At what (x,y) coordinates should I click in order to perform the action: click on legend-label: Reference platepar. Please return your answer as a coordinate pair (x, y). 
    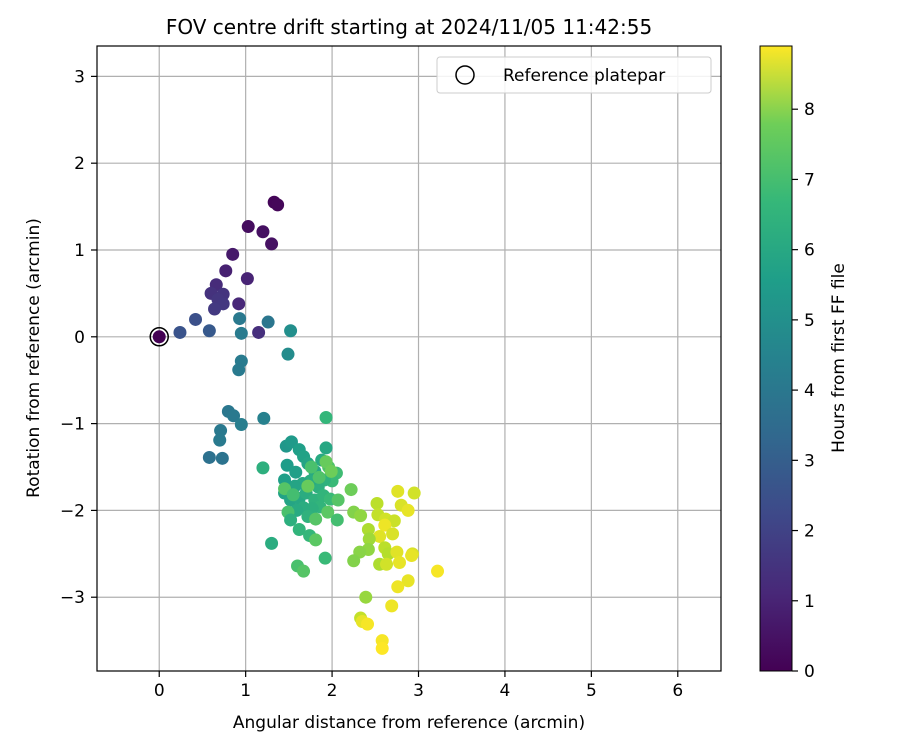
    Looking at the image, I should click on (584, 76).